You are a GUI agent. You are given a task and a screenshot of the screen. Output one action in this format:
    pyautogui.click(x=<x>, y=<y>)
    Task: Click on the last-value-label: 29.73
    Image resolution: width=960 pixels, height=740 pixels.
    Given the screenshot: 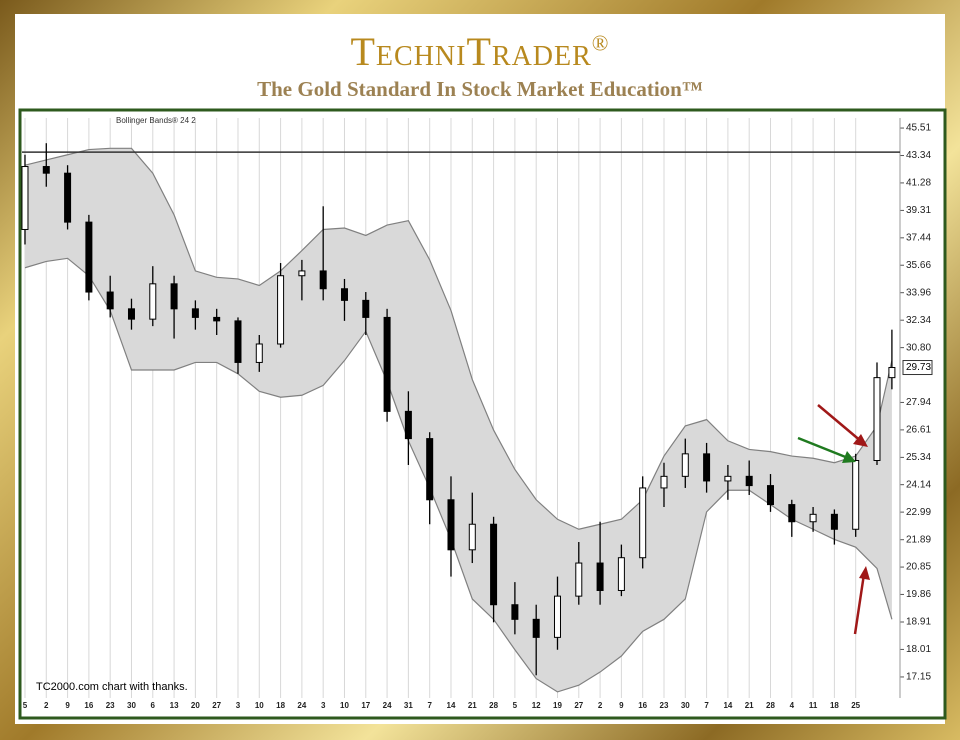 What is the action you would take?
    pyautogui.click(x=918, y=367)
    